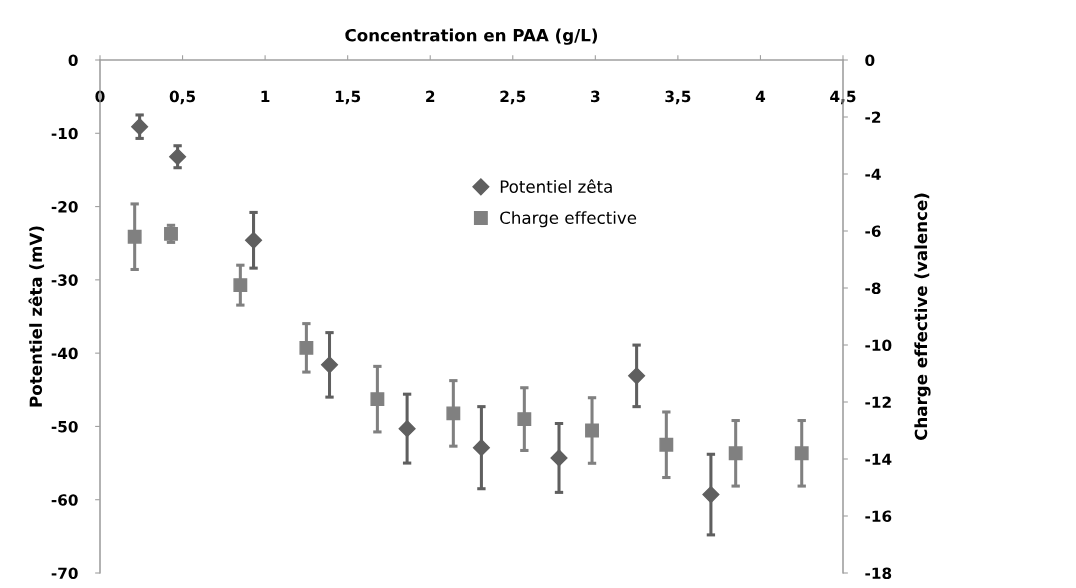 The image size is (1076, 588). What do you see at coordinates (348, 97) in the screenshot?
I see `x-tick-label: 1,5` at bounding box center [348, 97].